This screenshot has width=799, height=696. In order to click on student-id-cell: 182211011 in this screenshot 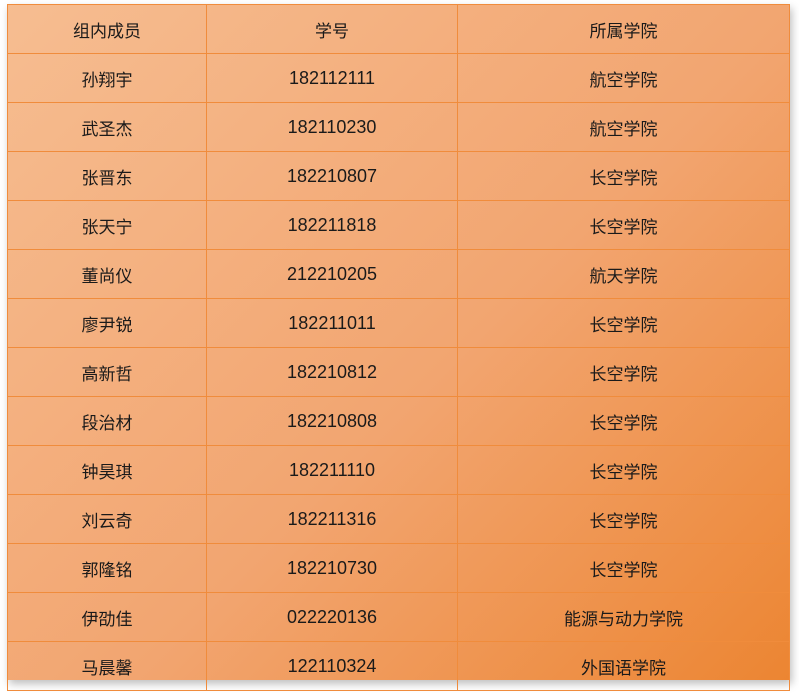, I will do `click(332, 323)`.